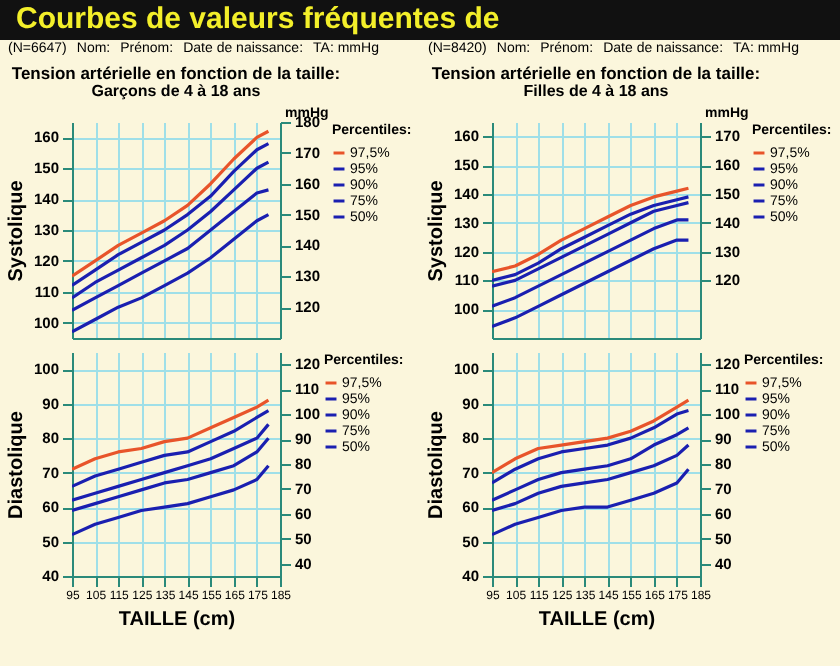  I want to click on chart-subtitle: Garçons de 4 à 18 ans, so click(176, 91).